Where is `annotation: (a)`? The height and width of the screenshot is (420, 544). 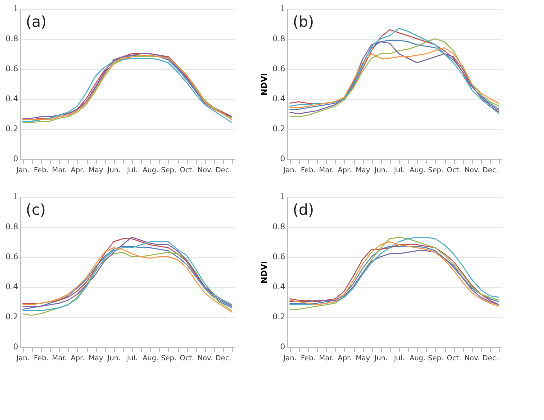 annotation: (a) is located at coordinates (36, 22).